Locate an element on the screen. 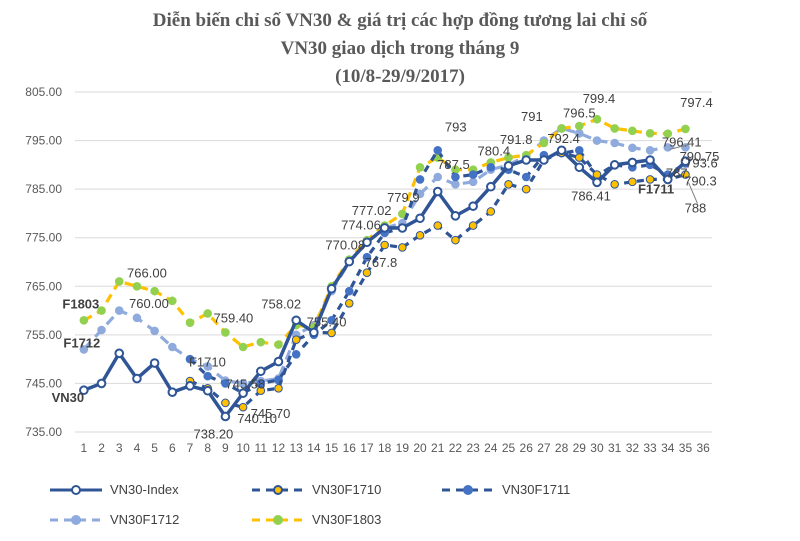  x-tick-label: 35 is located at coordinates (686, 448).